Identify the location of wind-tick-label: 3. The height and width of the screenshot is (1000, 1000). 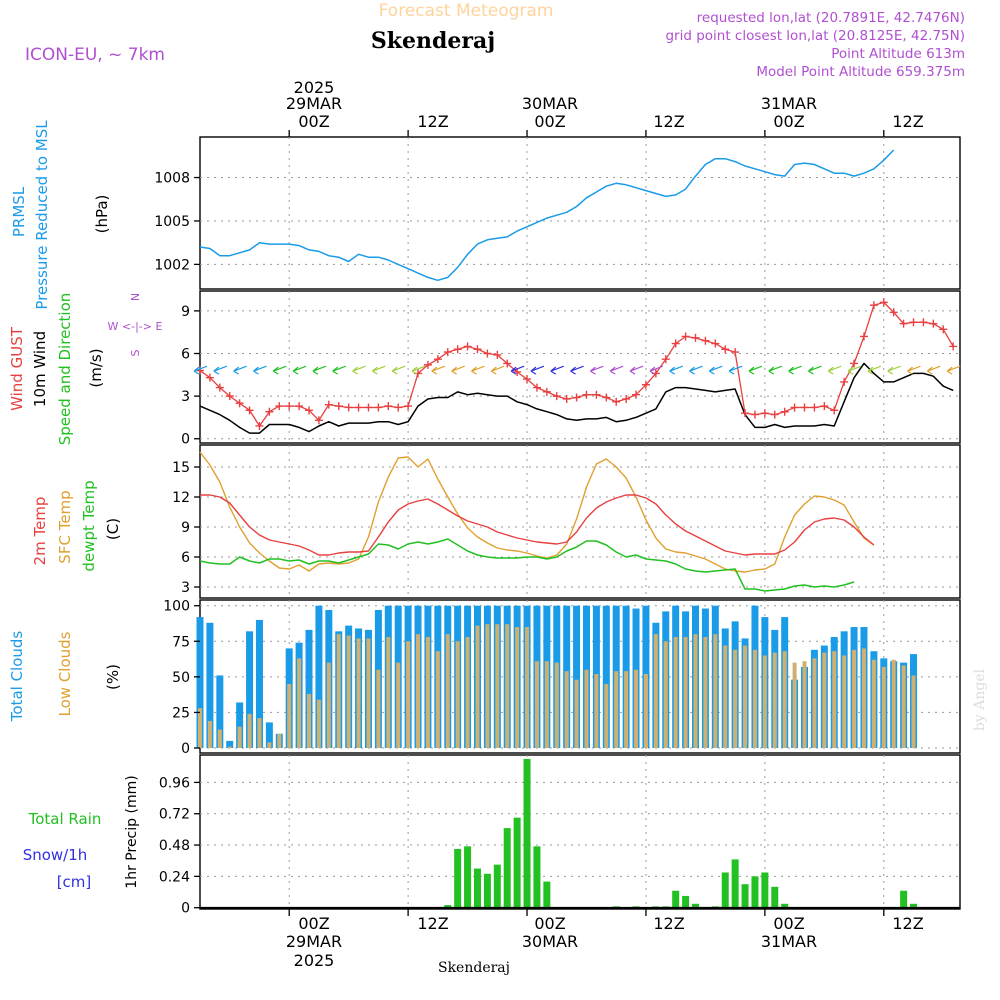
(185, 397).